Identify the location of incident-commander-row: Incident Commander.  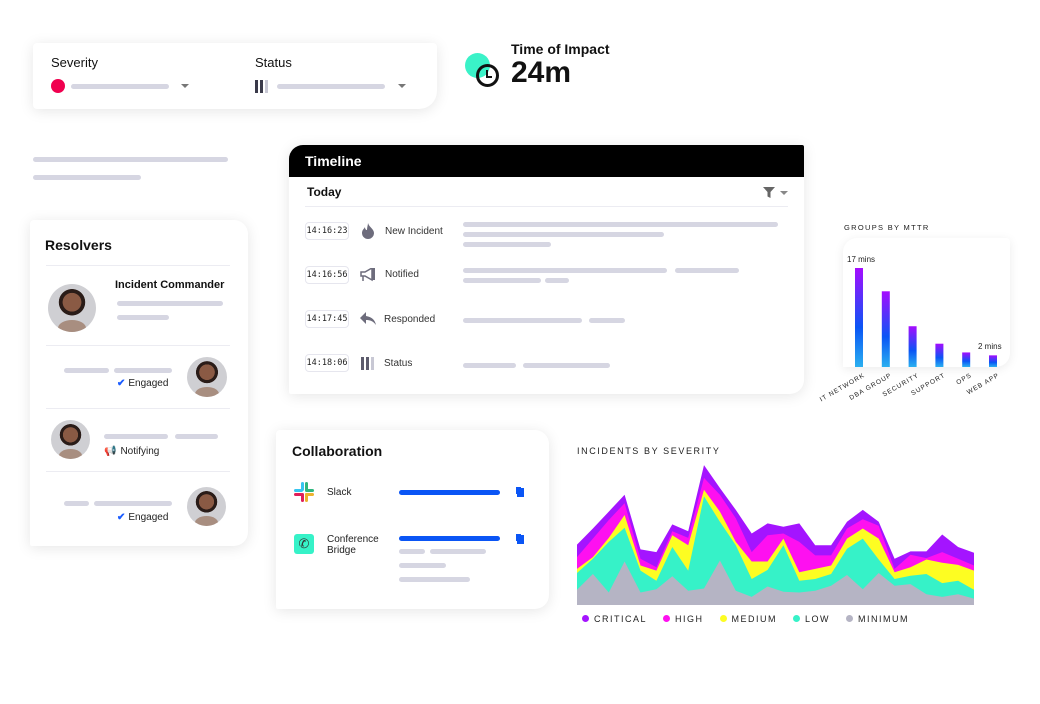
(139, 306).